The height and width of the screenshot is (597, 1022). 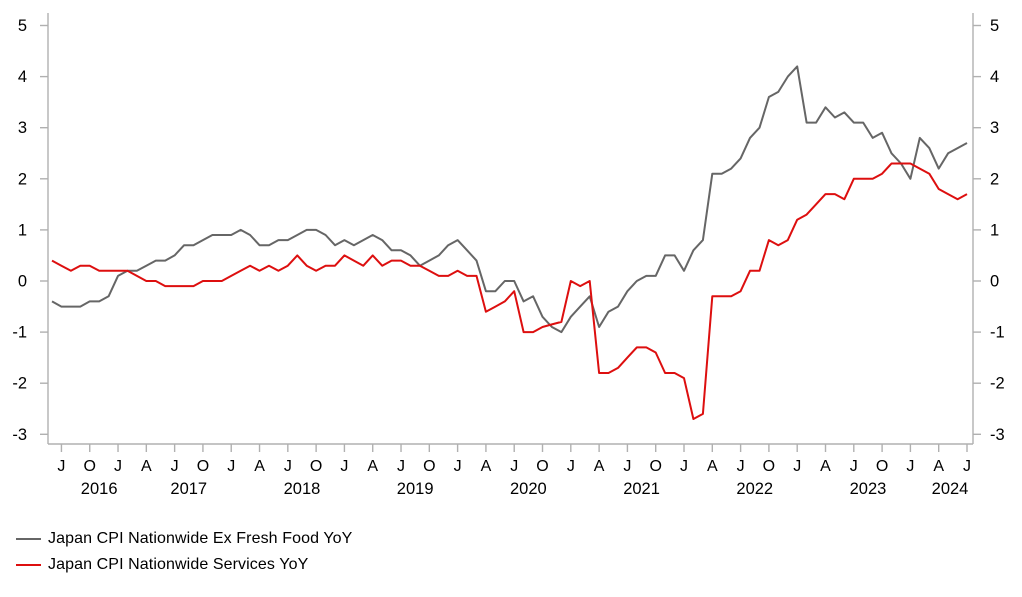 I want to click on year-label: 2018, so click(x=302, y=489).